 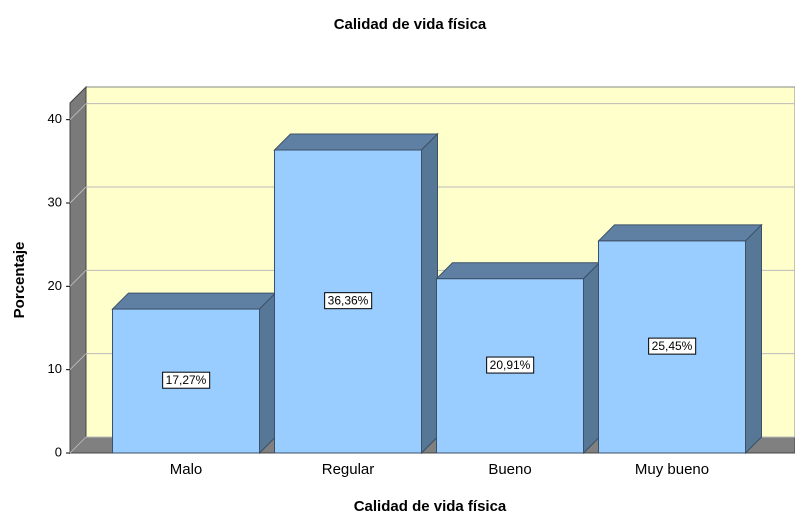 I want to click on y-tick-label: 30, so click(x=55, y=201).